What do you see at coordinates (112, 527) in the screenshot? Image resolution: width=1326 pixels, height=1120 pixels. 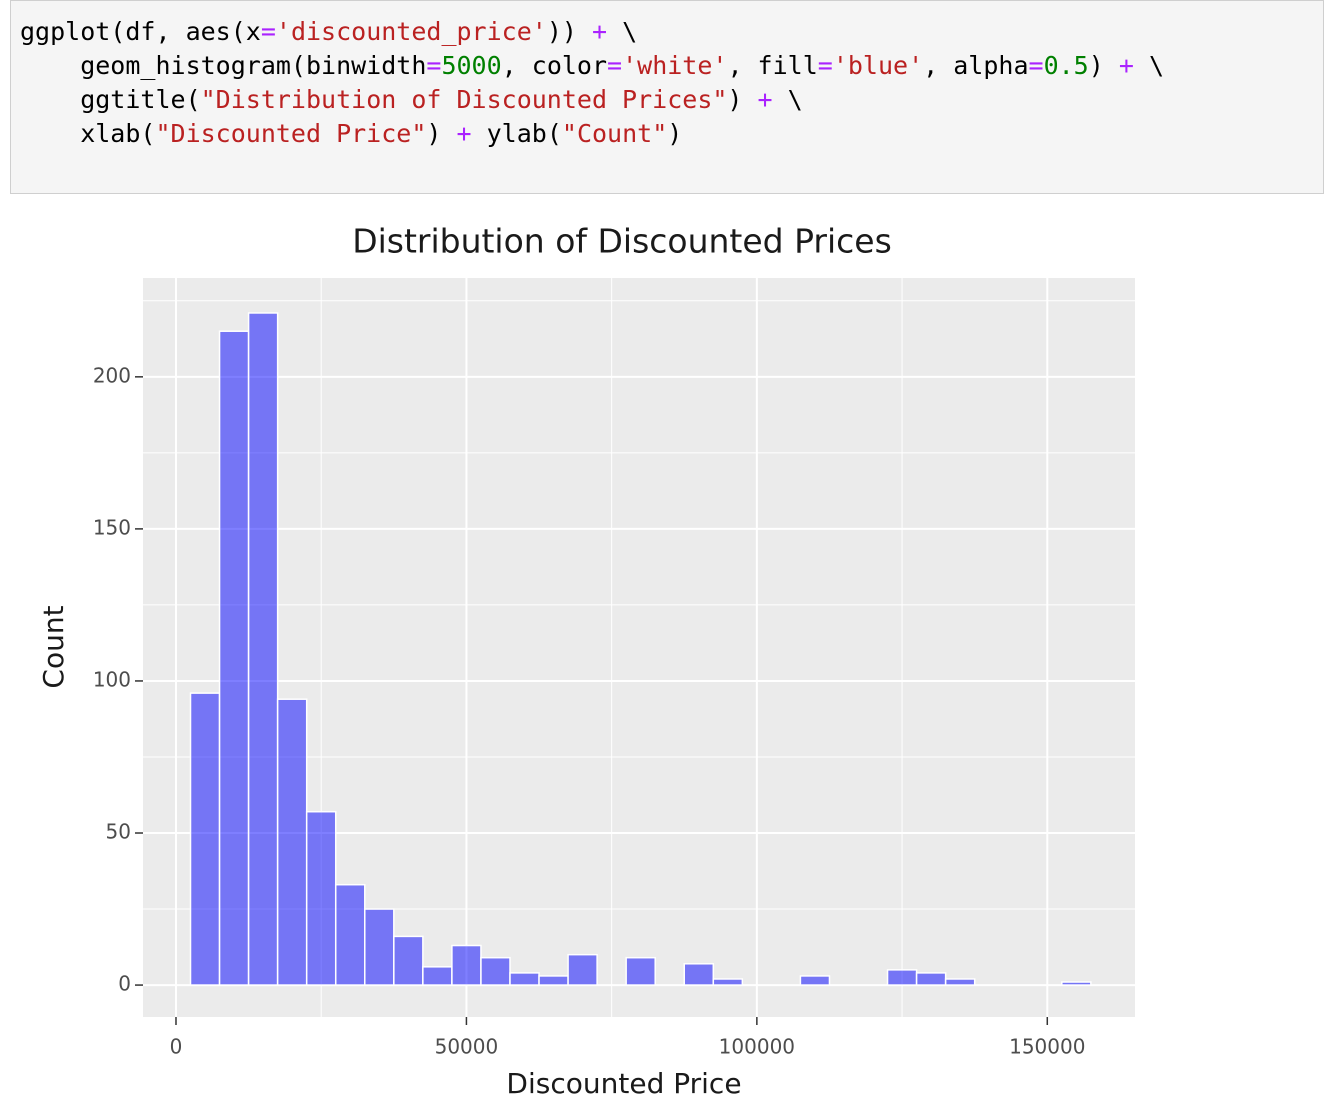 I see `y-tick-label: 150` at bounding box center [112, 527].